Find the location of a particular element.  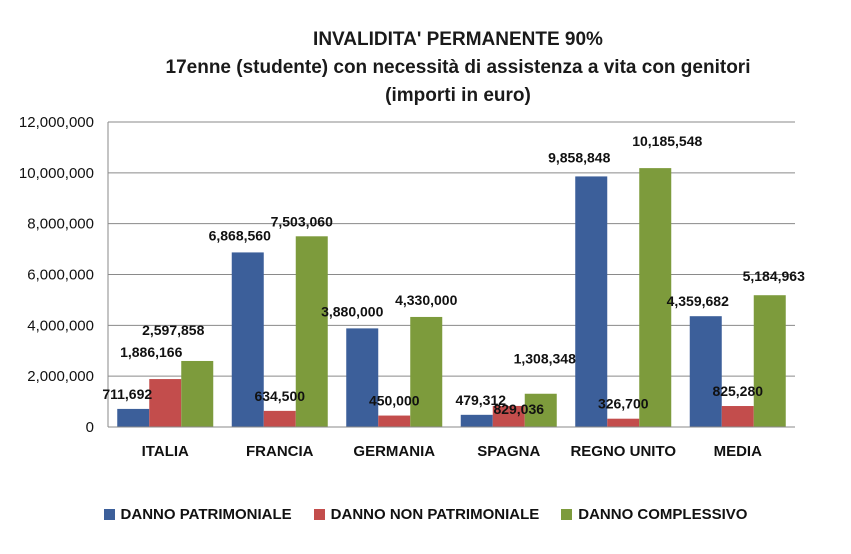

chart-title: INVALIDITA' PERMANENTE 90% is located at coordinates (458, 39).